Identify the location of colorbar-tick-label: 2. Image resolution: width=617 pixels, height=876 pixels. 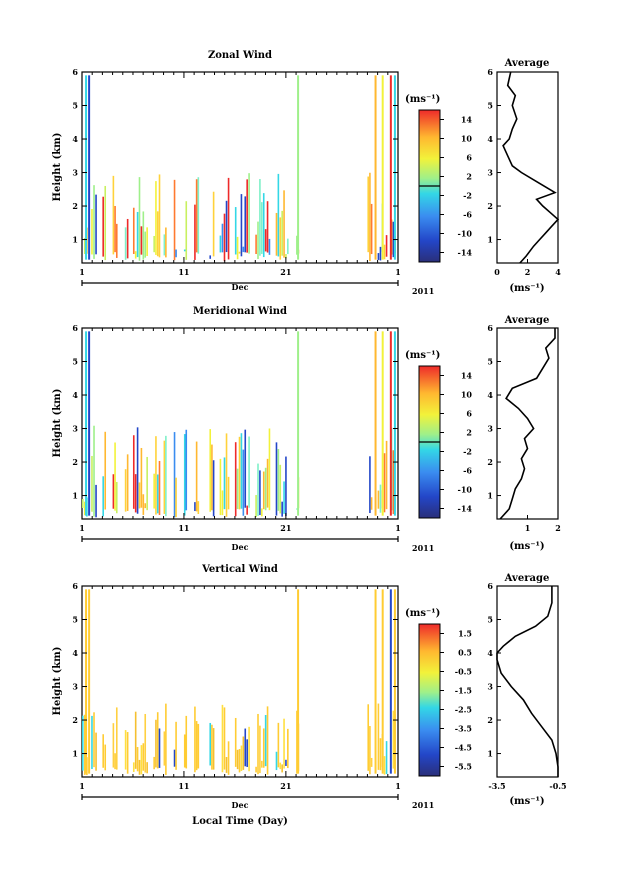
(469, 177).